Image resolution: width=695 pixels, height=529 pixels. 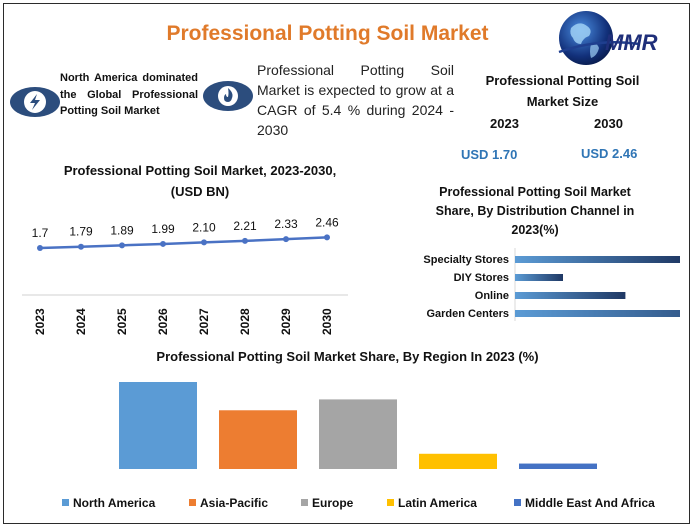 I want to click on legend-label-middle-east-and-africa: Middle East And Africa, so click(x=590, y=503).